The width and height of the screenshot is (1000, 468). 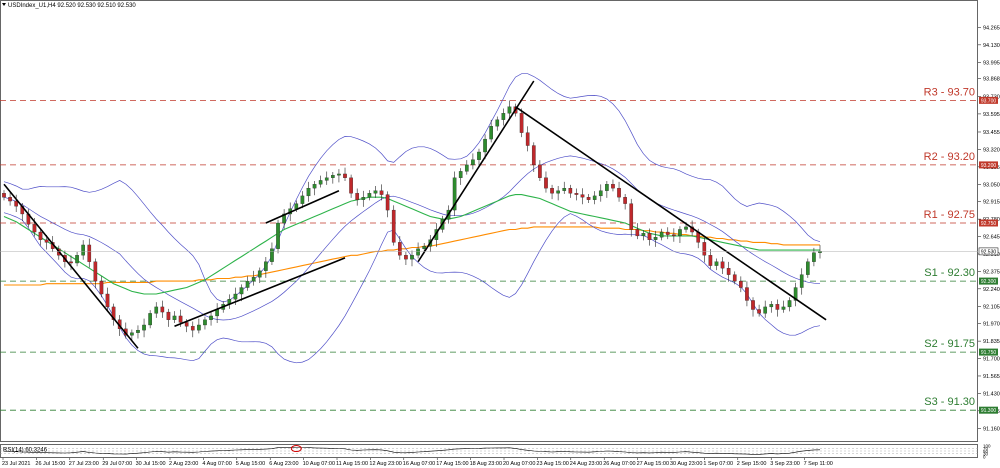 I want to click on y-tick-label-9: 93.050, so click(x=991, y=185).